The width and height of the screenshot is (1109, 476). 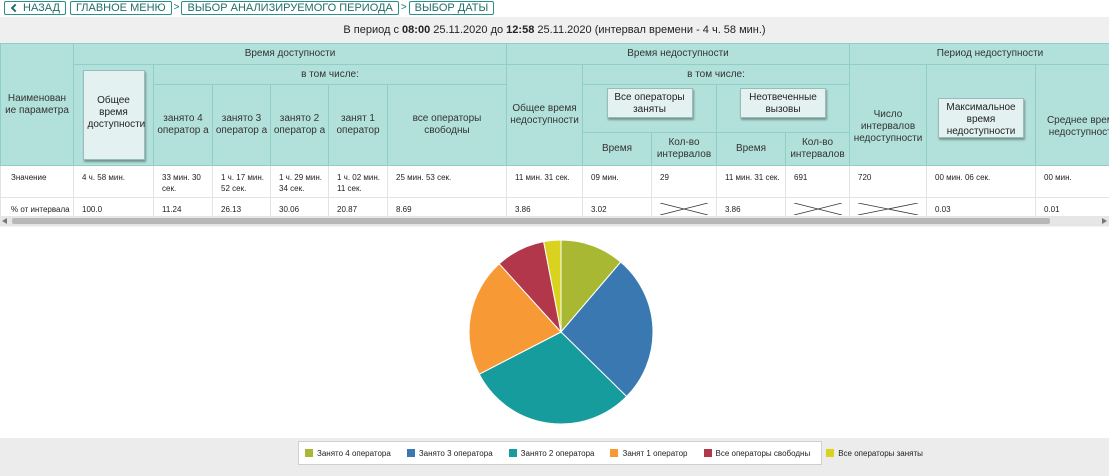 What do you see at coordinates (680, 30) in the screenshot?
I see `period-interval: (интервал времени - 4 ч. 58 мин.)` at bounding box center [680, 30].